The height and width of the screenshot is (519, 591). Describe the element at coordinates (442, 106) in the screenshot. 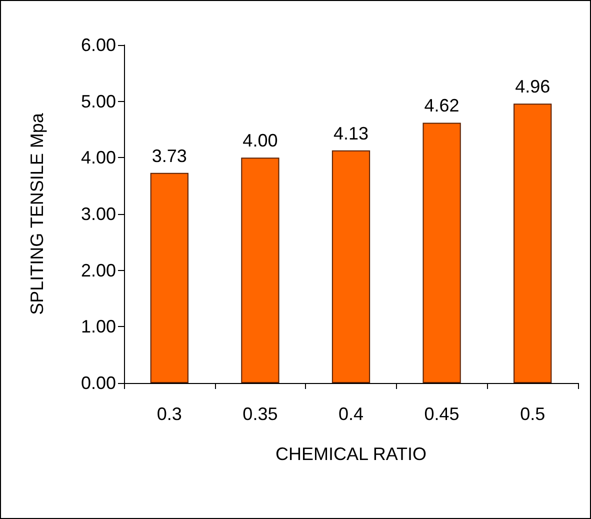

I see `data-label: 4.62` at that location.